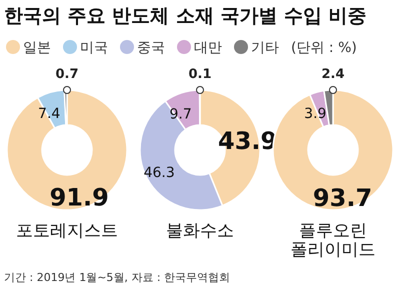 This screenshot has height=288, width=400. Describe the element at coordinates (37, 48) in the screenshot. I see `legend-label: 일본` at that location.